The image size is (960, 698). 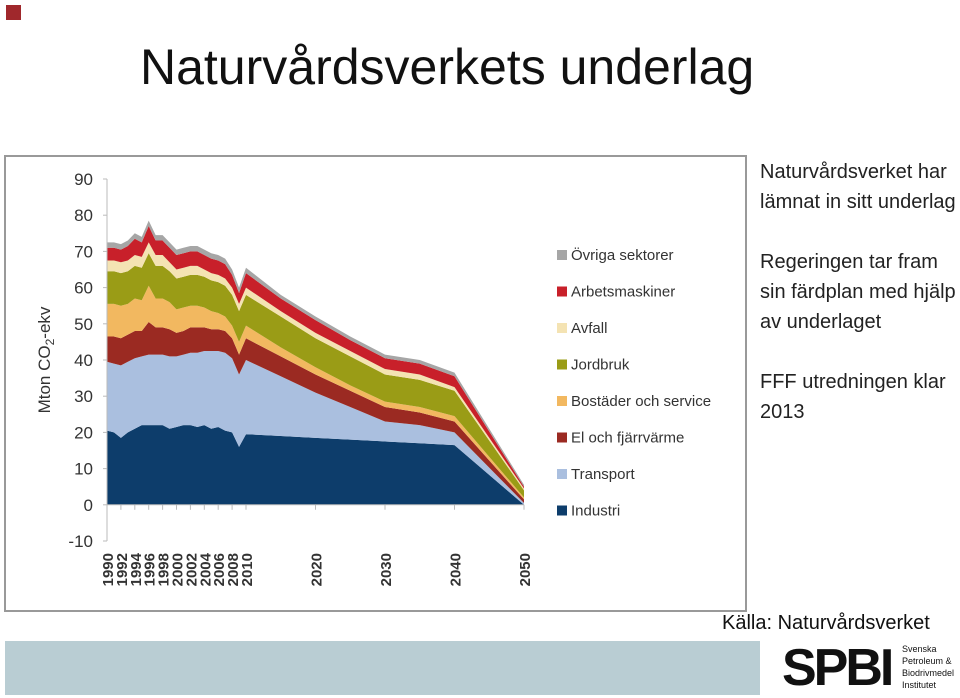 I want to click on x-tick-label: 1998, so click(x=164, y=569).